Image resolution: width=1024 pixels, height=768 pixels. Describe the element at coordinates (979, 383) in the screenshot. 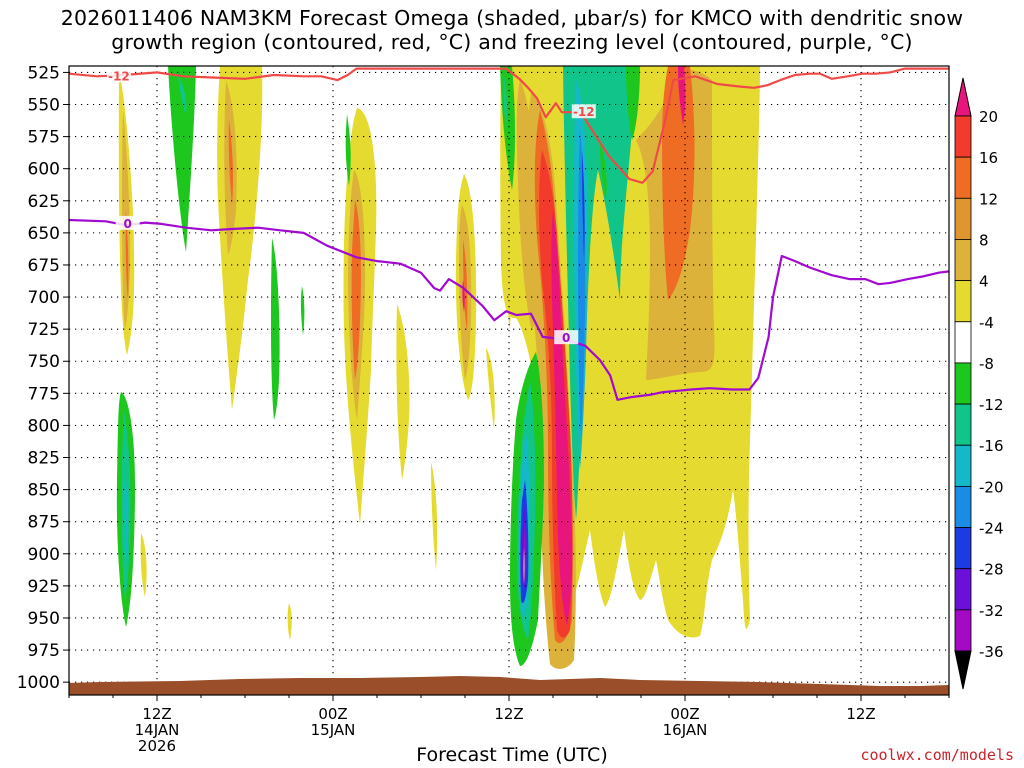

I see `omega-colorbar: 20 16 12 8 4 -4 -8 -12 -16 -20 -24 -28 -32 -36` at that location.